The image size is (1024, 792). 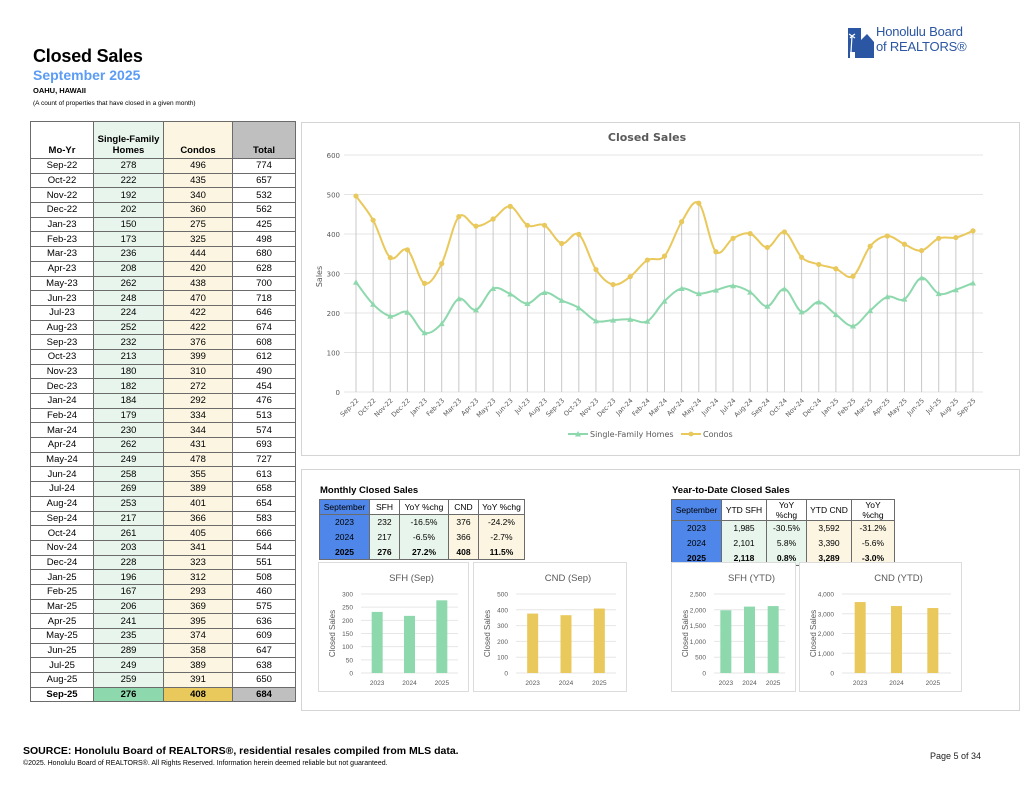 I want to click on summary-header-cell: YTD CND, so click(x=829, y=510).